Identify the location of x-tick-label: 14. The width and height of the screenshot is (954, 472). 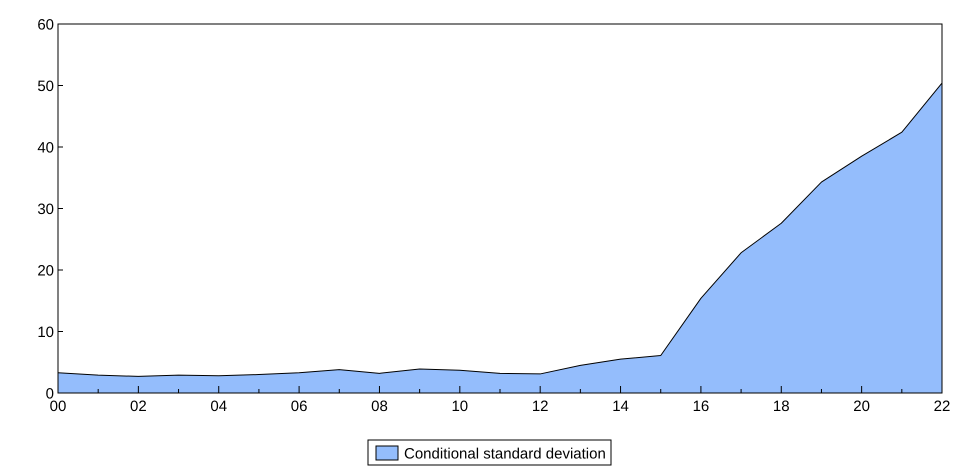
(620, 406).